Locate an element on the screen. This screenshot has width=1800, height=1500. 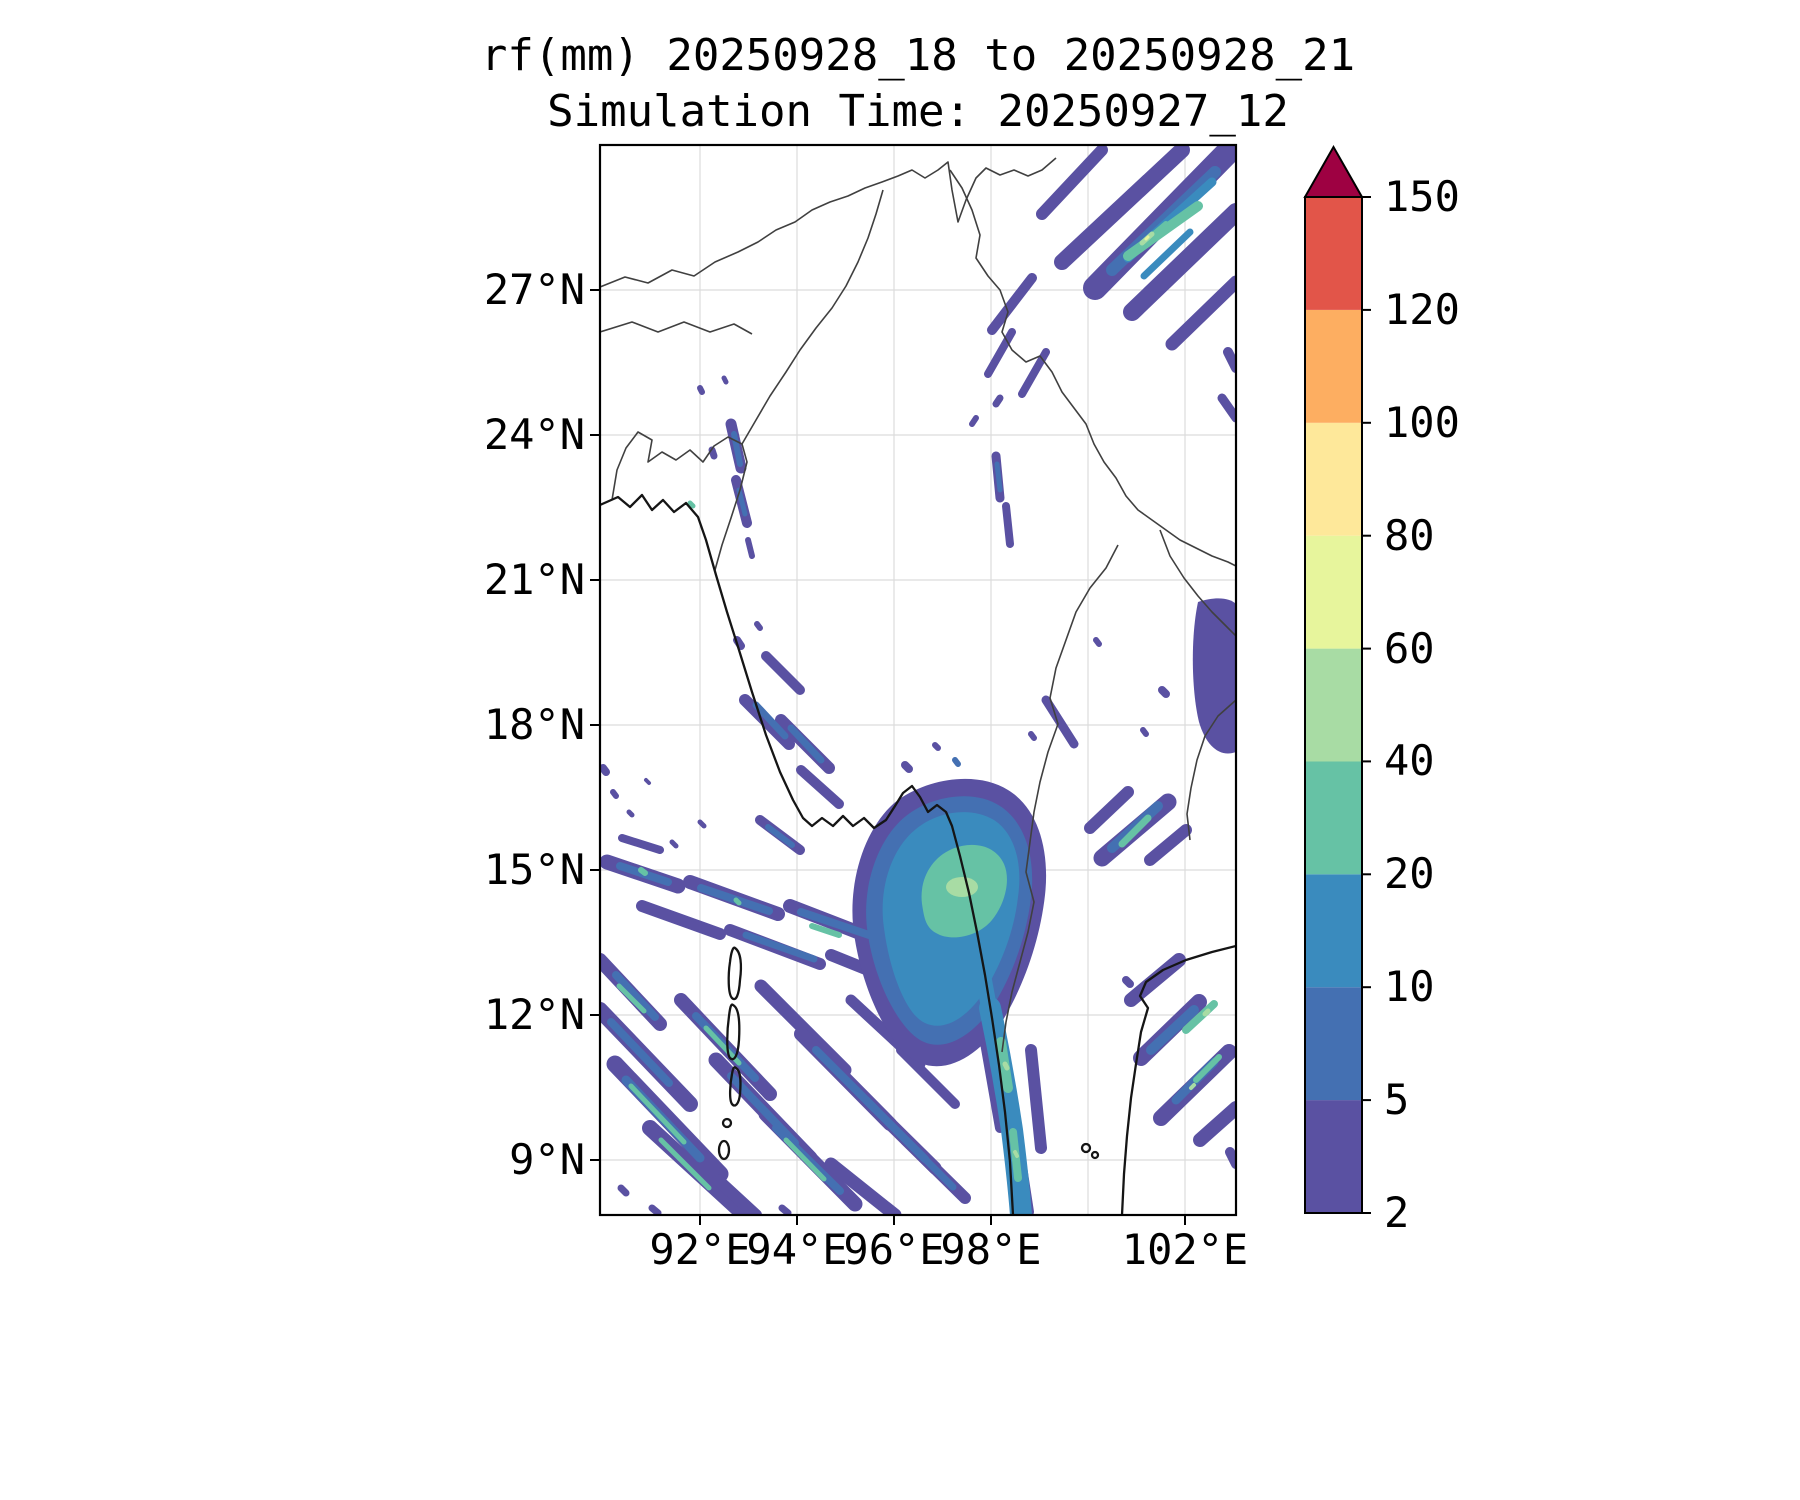
cbar-label-120: 120 is located at coordinates (1422, 309).